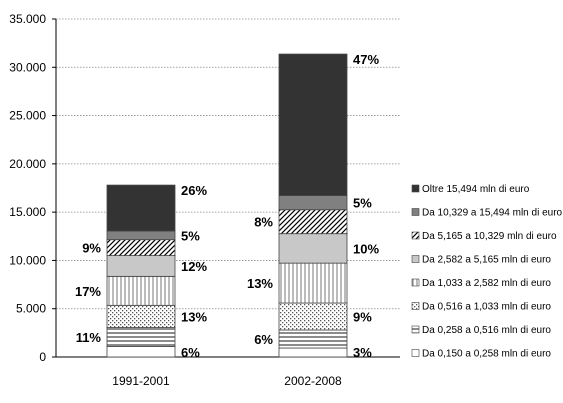 The height and width of the screenshot is (403, 563). I want to click on legend-label: Da 10,329 a 15,494 mln di euro, so click(492, 213).